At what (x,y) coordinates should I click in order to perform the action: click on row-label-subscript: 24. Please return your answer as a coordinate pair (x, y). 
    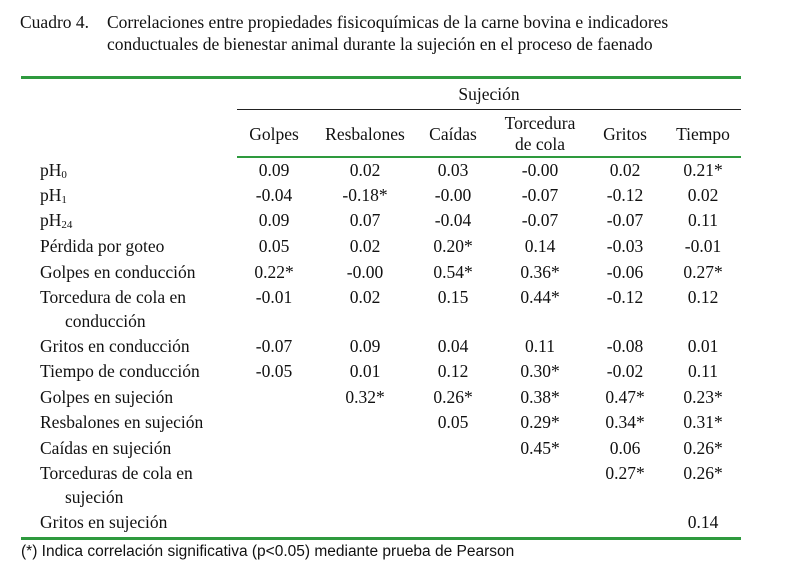
    Looking at the image, I should click on (67, 225).